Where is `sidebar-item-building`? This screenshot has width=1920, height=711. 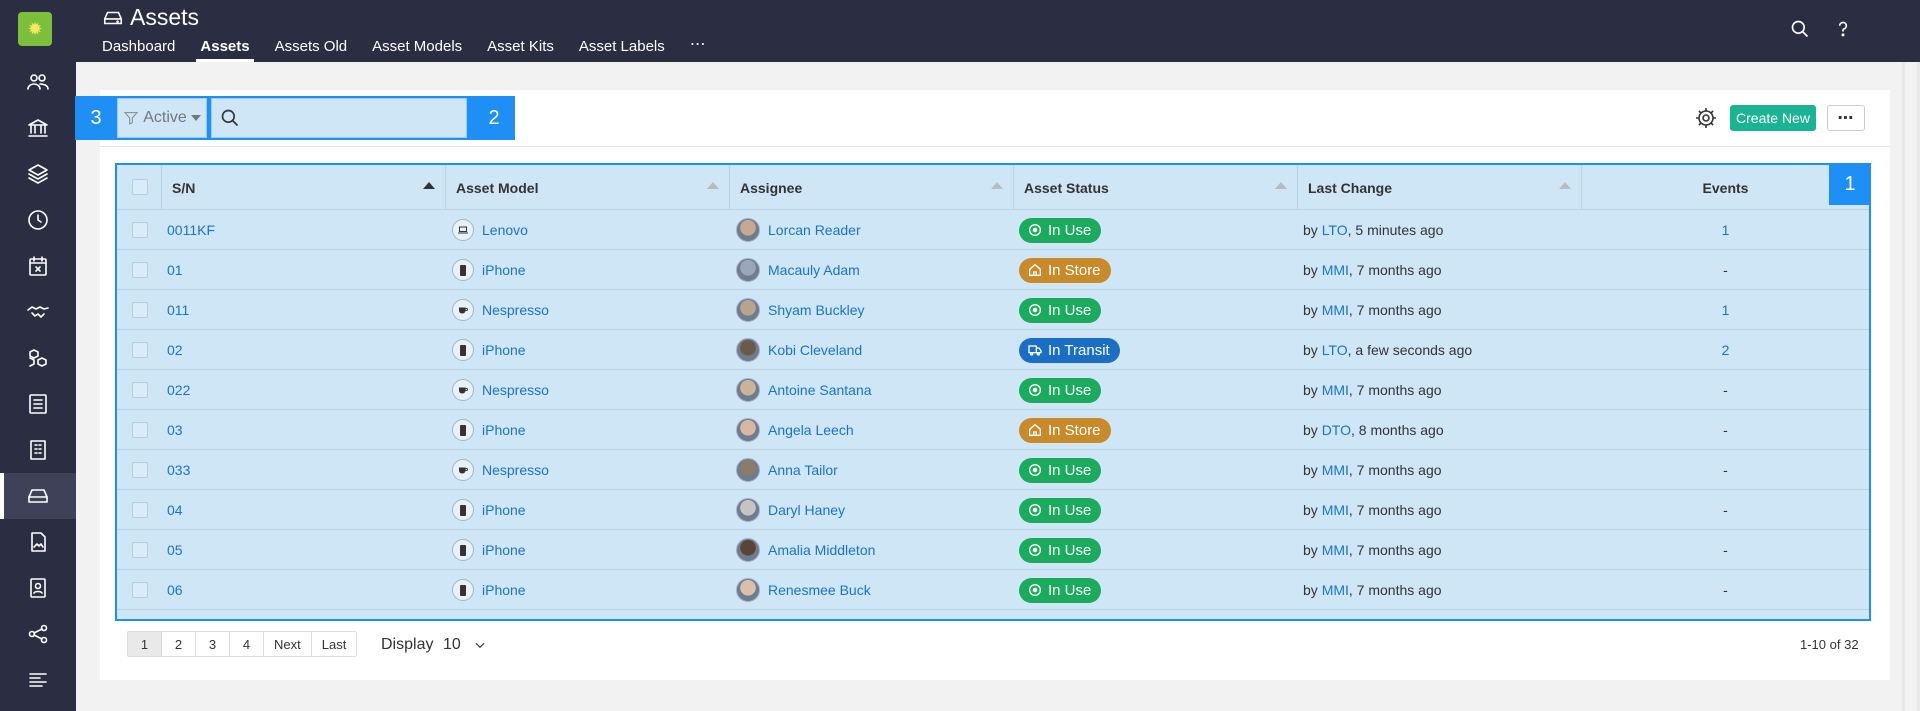
sidebar-item-building is located at coordinates (38, 450).